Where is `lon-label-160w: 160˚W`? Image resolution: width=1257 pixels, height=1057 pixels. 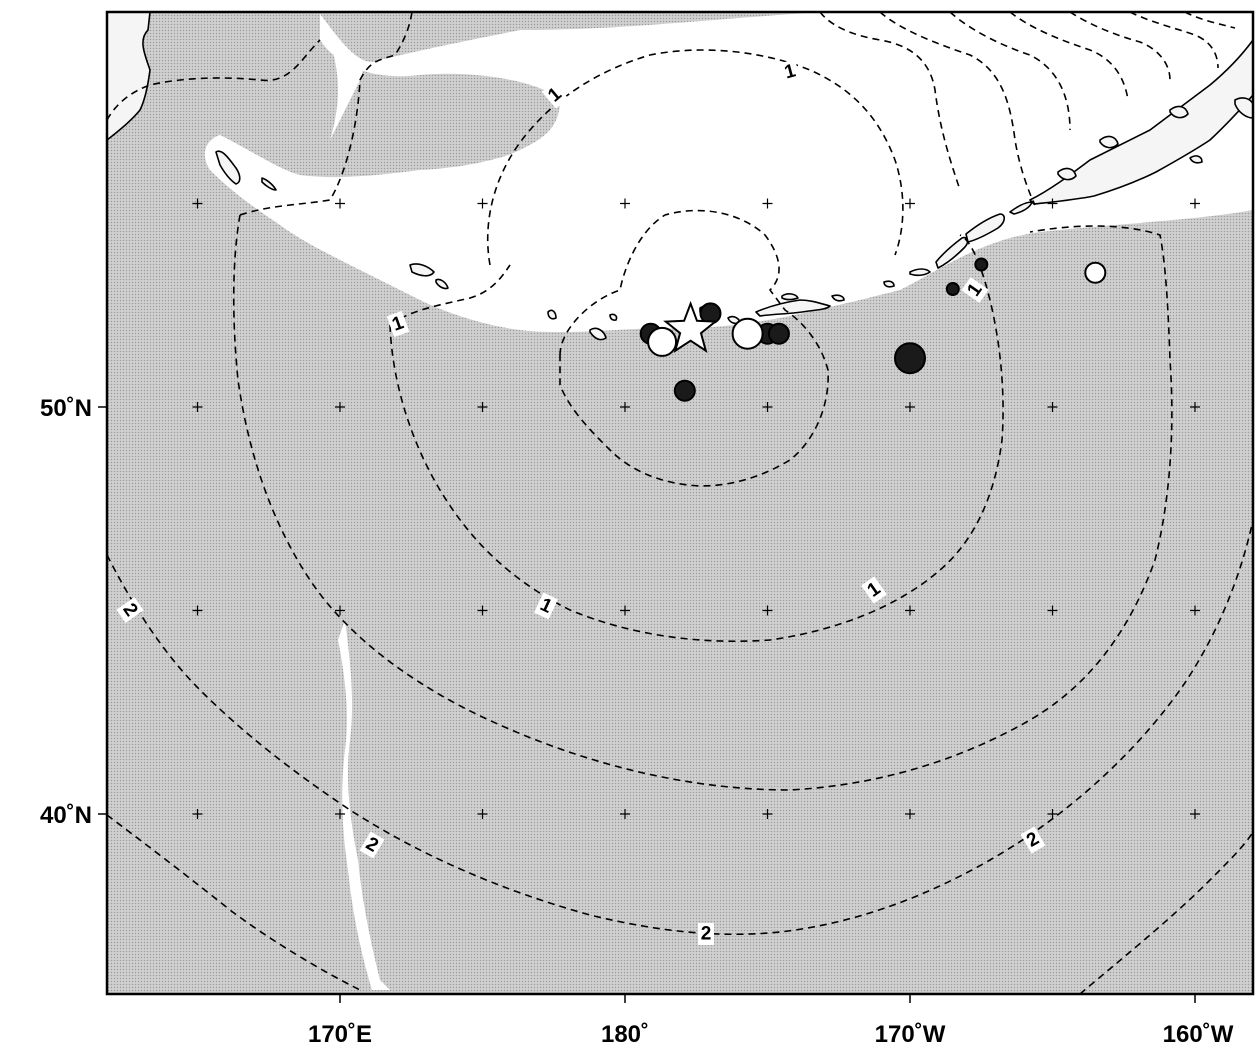 lon-label-160w: 160˚W is located at coordinates (1198, 1034).